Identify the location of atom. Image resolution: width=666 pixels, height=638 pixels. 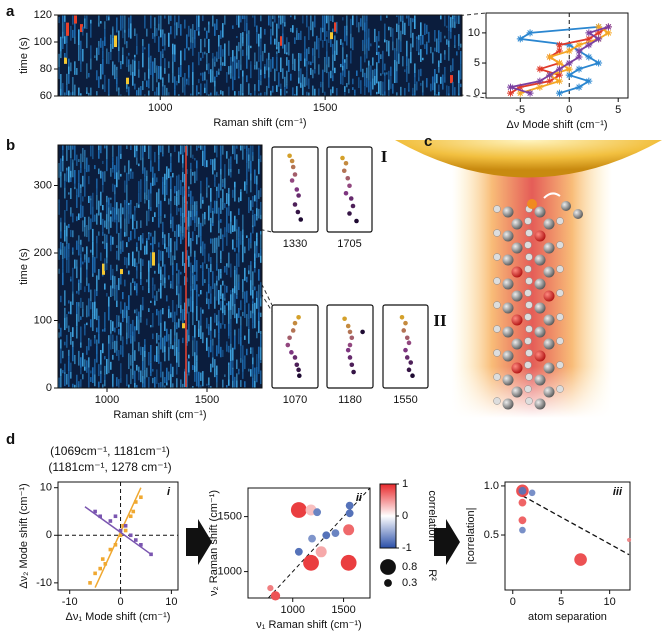
(517, 248).